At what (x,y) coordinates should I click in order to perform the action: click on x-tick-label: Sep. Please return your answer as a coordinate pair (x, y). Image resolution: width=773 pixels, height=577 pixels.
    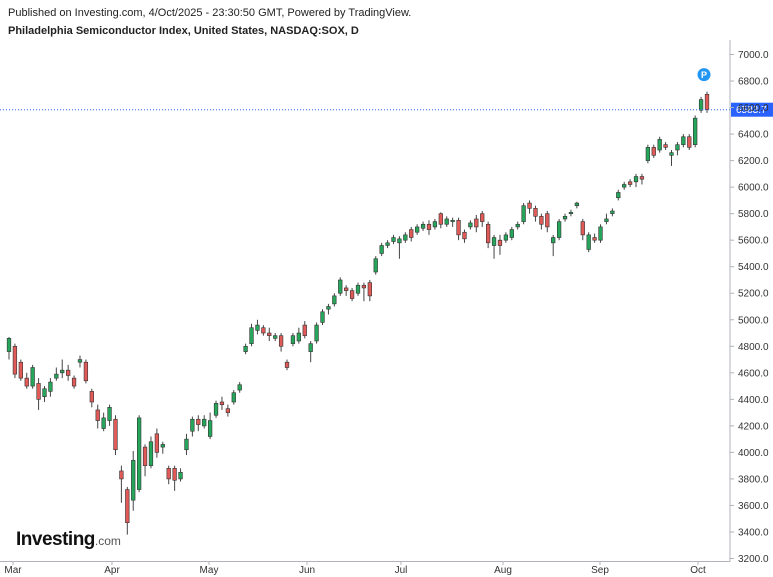
    Looking at the image, I should click on (600, 570).